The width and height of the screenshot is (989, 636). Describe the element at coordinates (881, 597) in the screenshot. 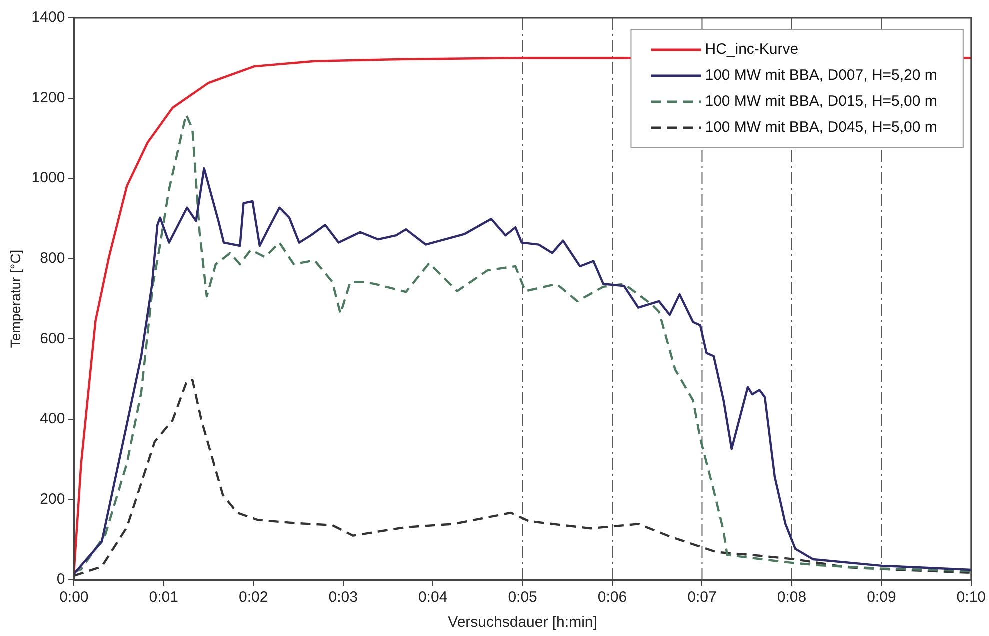

I see `x-tick-label: 0:09` at that location.